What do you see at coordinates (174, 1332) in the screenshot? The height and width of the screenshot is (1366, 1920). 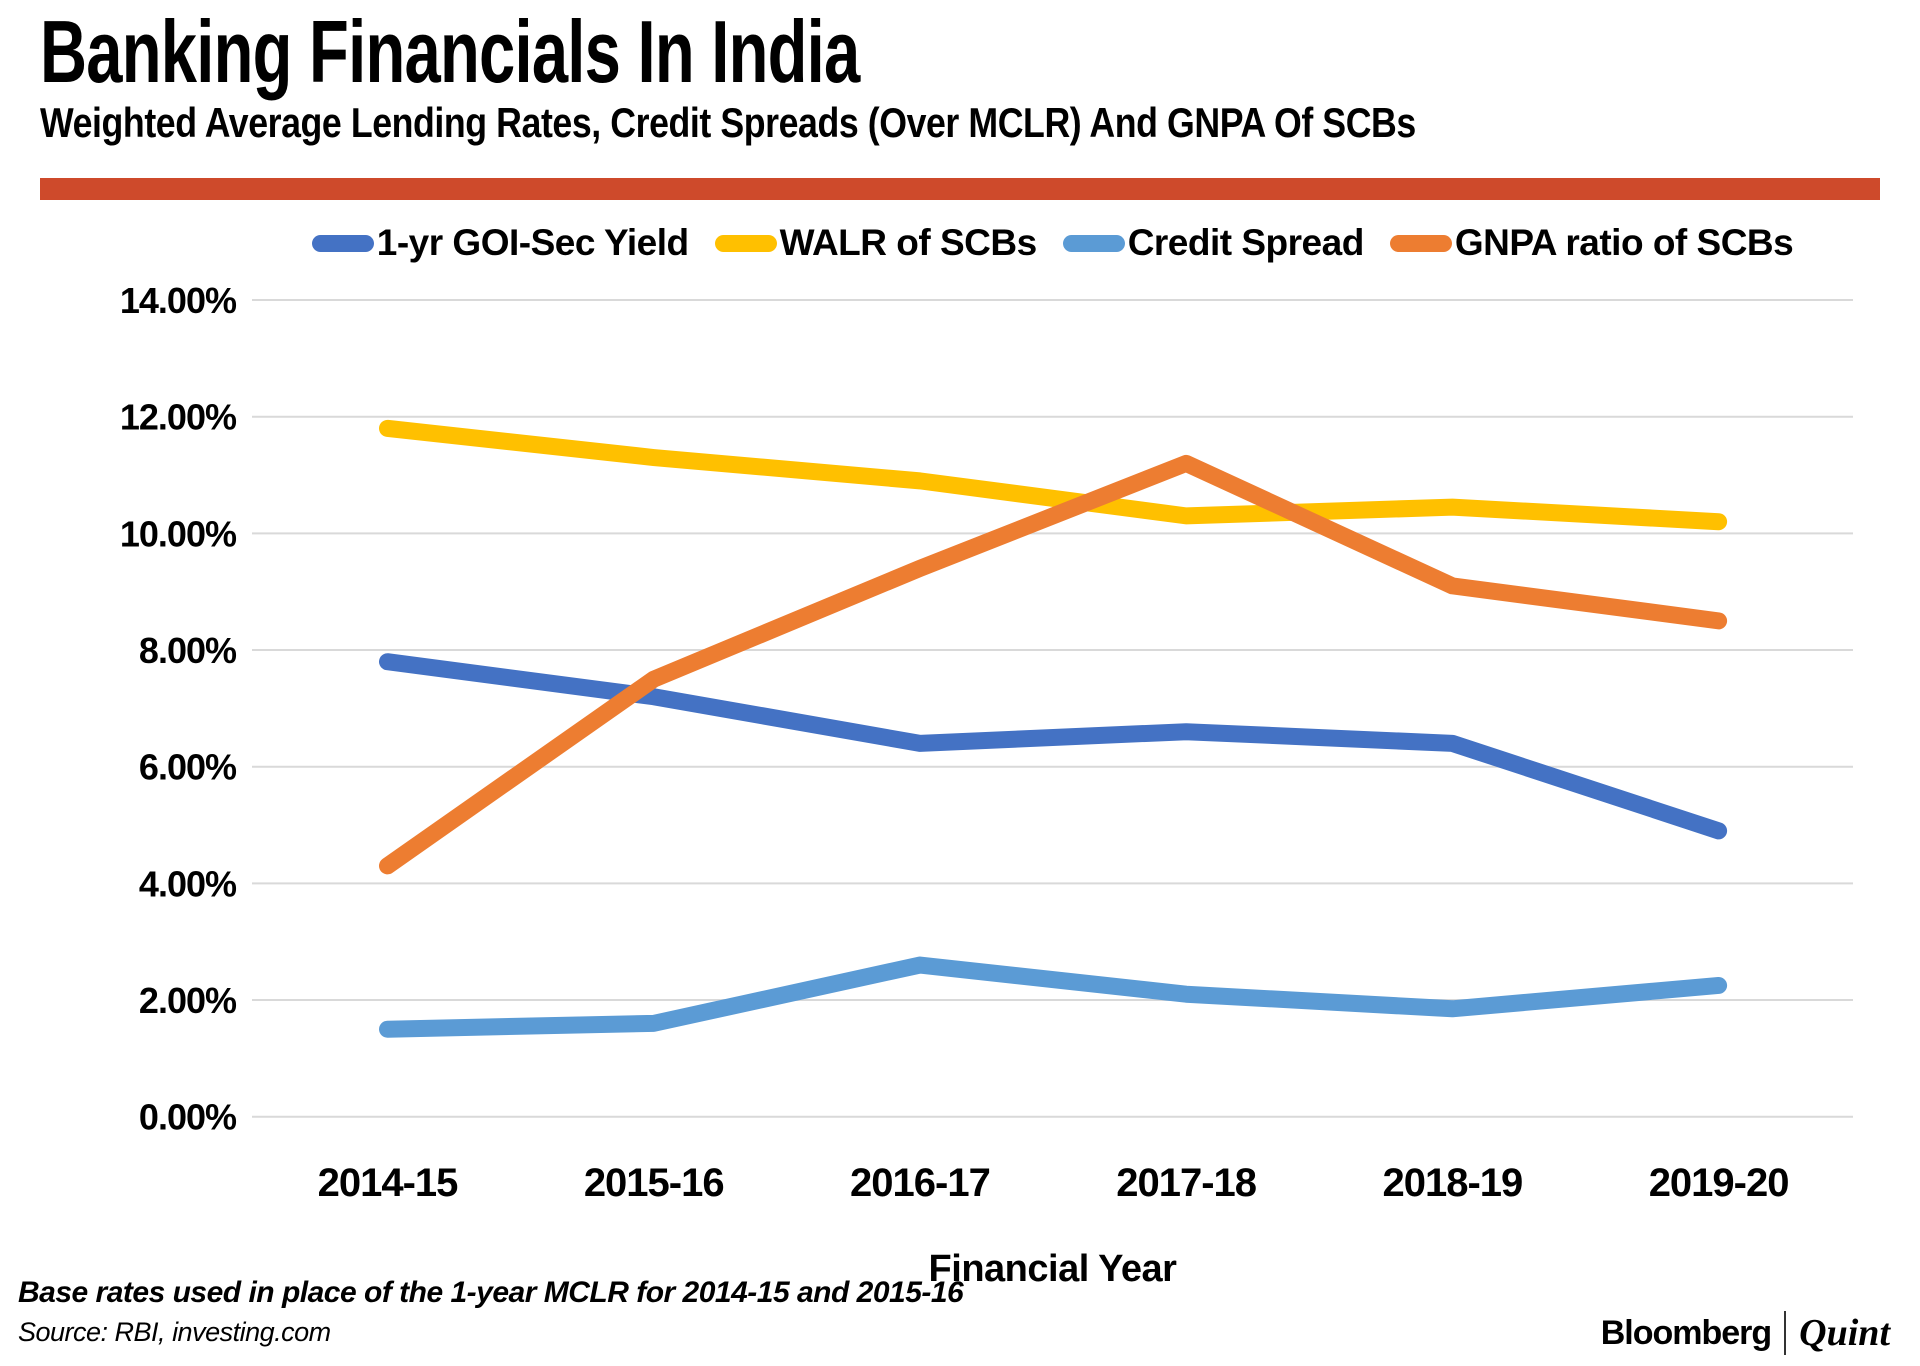 I see `source-text: Source: RBI, investing.com` at bounding box center [174, 1332].